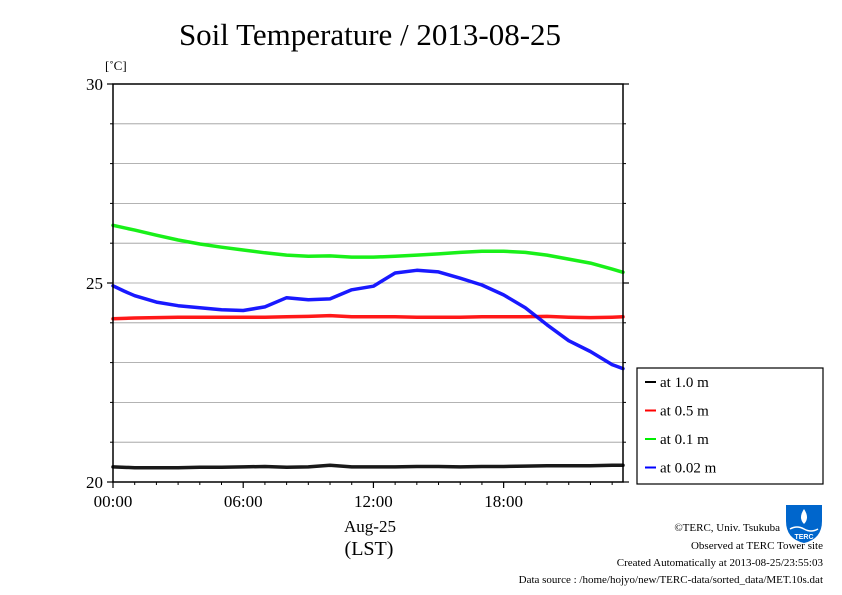 The image size is (842, 595). I want to click on series-line-at-0-02-m, so click(368, 319).